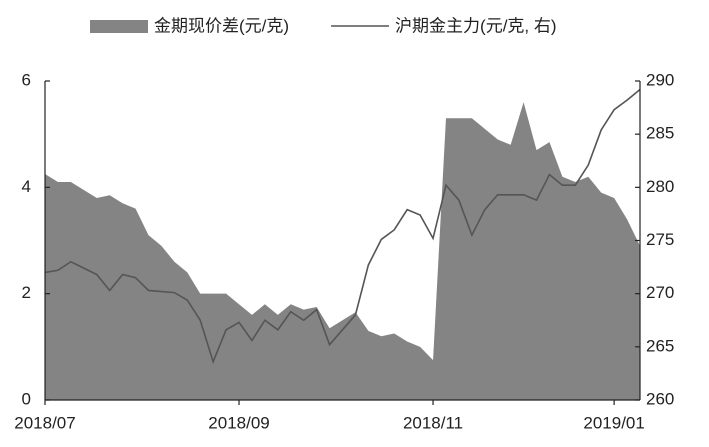  What do you see at coordinates (119, 26) in the screenshot?
I see `legend-swatch` at bounding box center [119, 26].